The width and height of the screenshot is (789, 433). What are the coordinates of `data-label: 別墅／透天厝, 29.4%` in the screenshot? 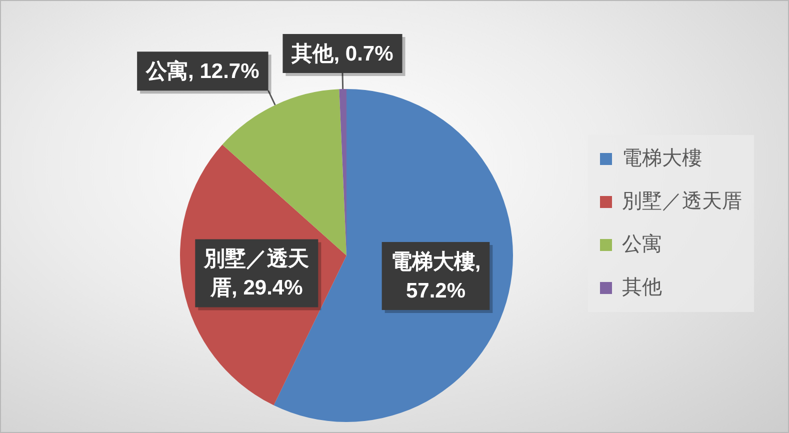 It's located at (256, 274).